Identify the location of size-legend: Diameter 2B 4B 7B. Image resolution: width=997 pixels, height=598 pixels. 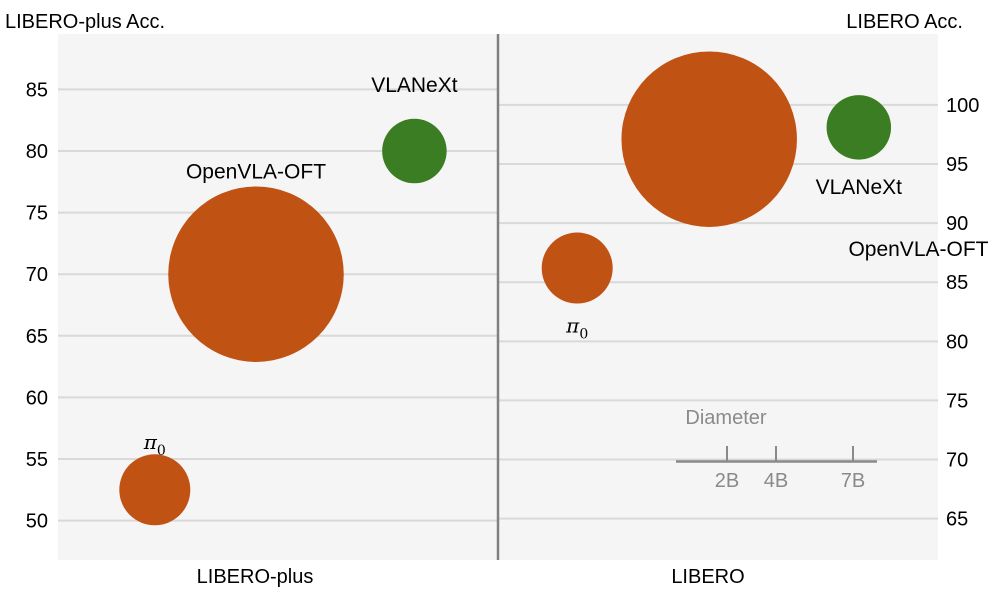
(776, 449).